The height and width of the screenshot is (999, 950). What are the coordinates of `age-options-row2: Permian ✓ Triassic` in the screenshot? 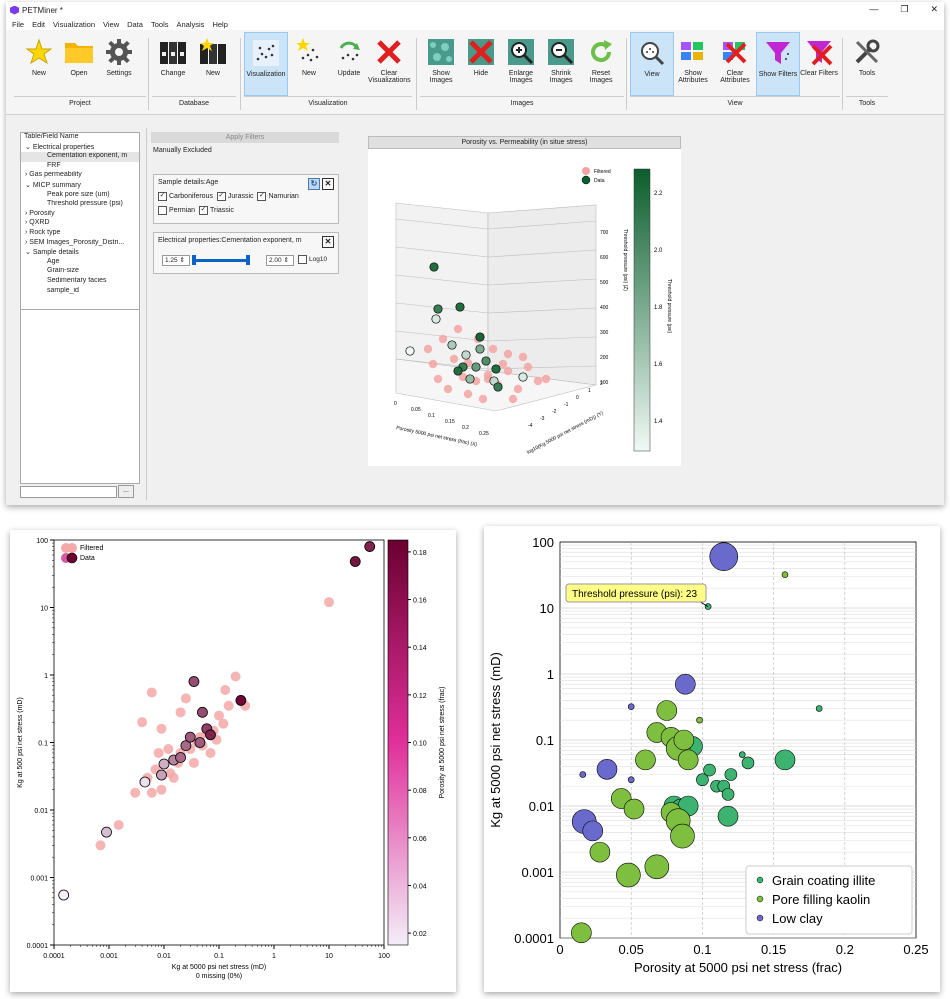 It's located at (246, 210).